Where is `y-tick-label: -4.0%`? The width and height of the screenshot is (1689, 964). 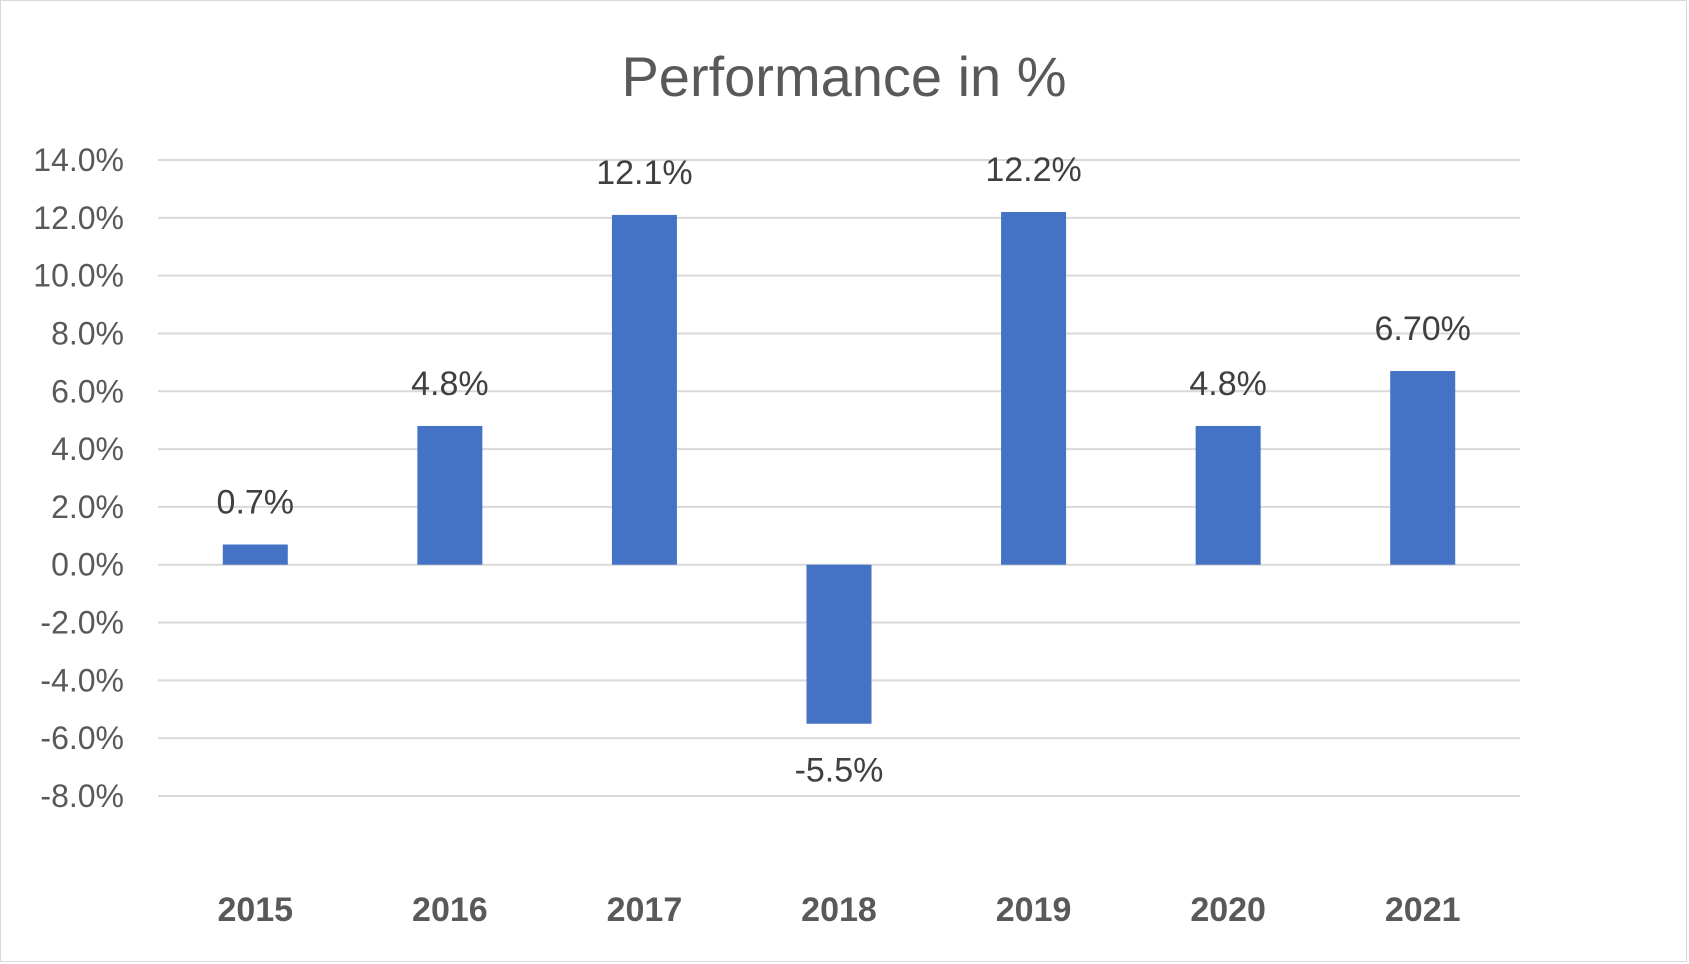
y-tick-label: -4.0% is located at coordinates (82, 680).